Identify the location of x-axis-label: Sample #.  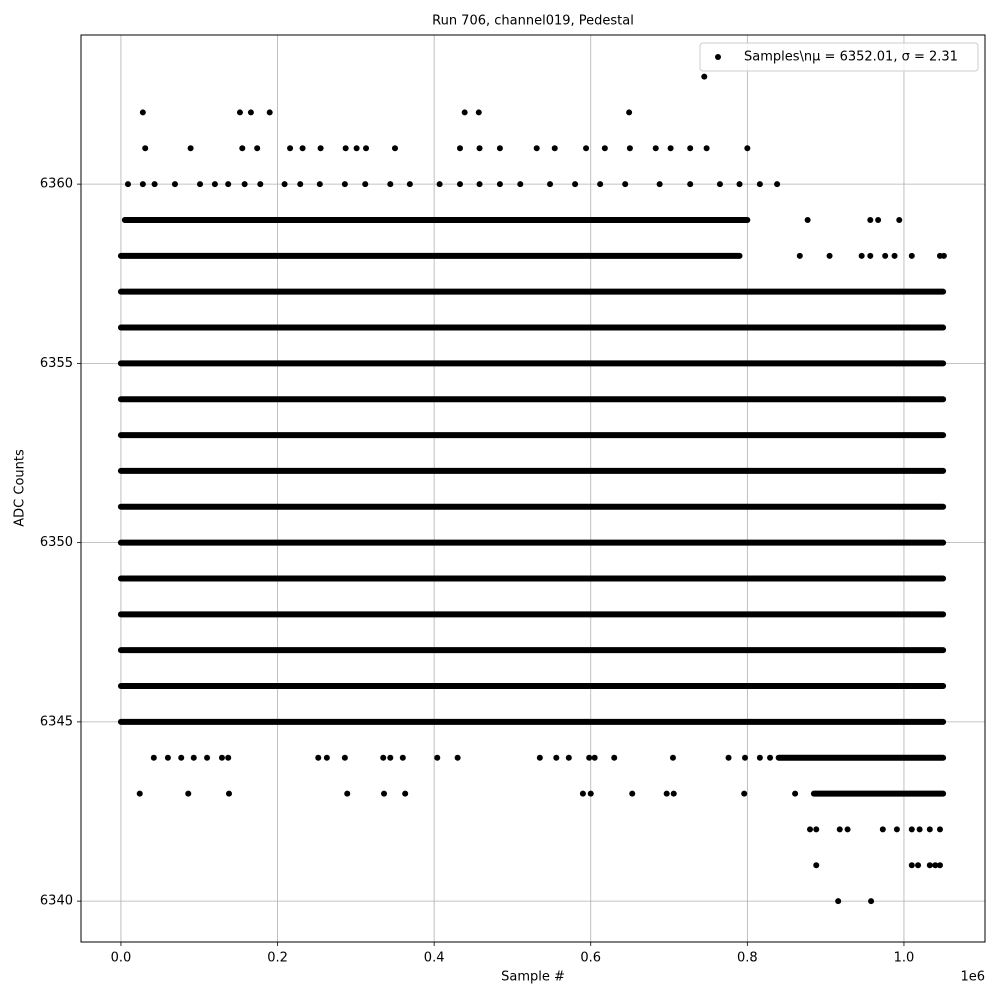
(533, 977).